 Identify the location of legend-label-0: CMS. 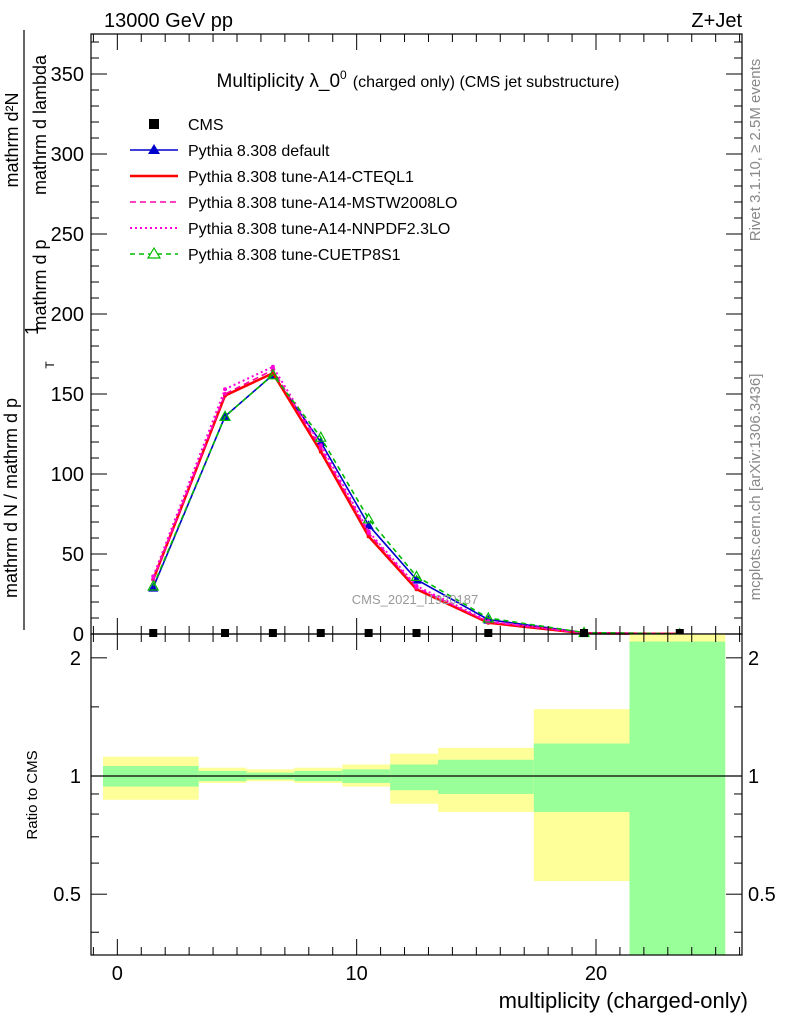
(206, 125).